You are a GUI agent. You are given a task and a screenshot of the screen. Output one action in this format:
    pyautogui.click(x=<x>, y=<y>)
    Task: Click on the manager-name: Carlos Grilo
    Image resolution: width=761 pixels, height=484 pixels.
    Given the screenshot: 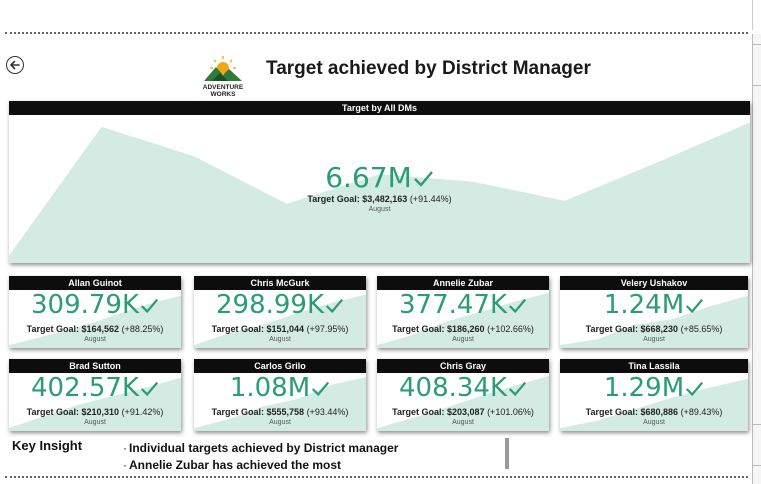 What is the action you would take?
    pyautogui.click(x=280, y=366)
    